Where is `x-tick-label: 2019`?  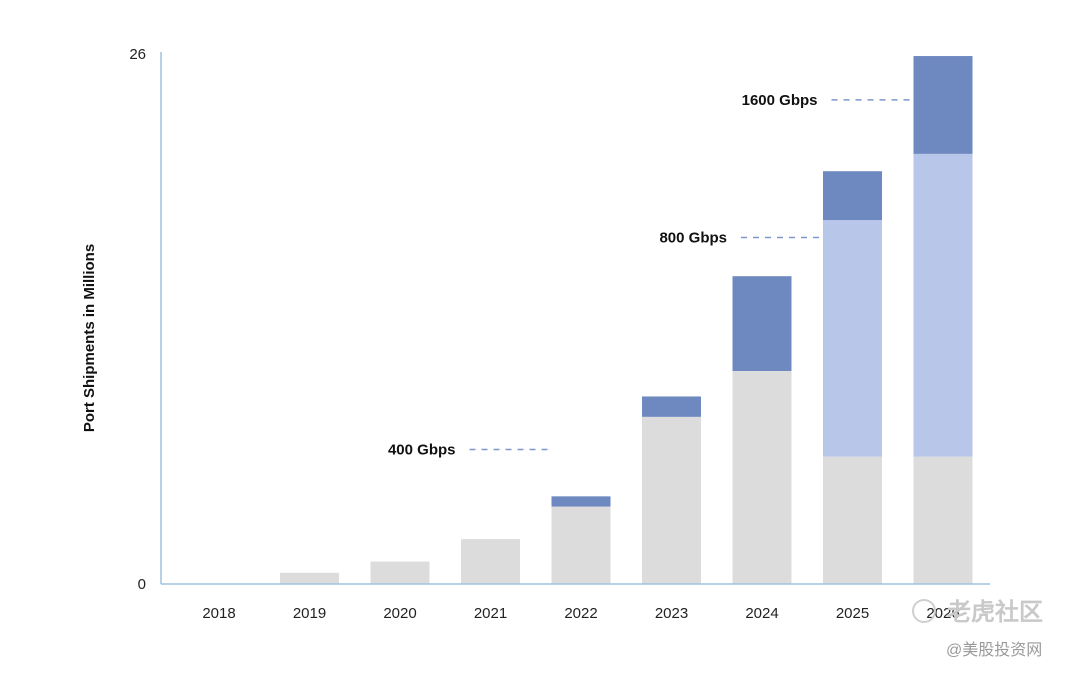
x-tick-label: 2019 is located at coordinates (309, 613).